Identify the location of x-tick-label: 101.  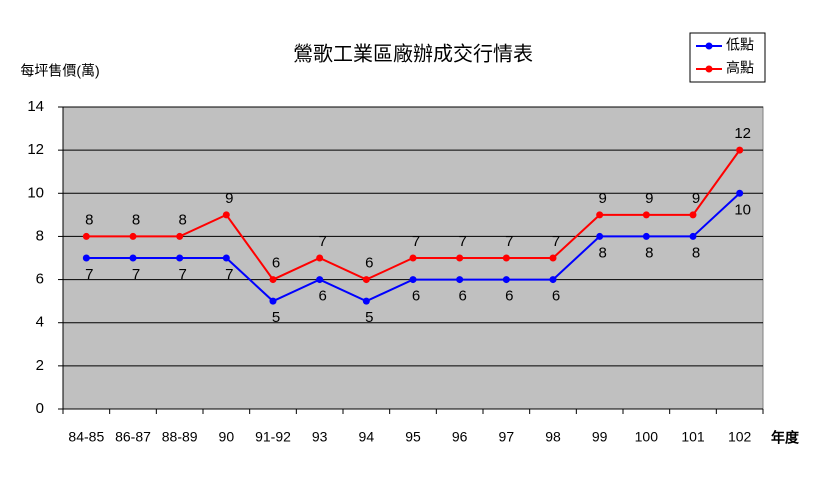
(693, 437).